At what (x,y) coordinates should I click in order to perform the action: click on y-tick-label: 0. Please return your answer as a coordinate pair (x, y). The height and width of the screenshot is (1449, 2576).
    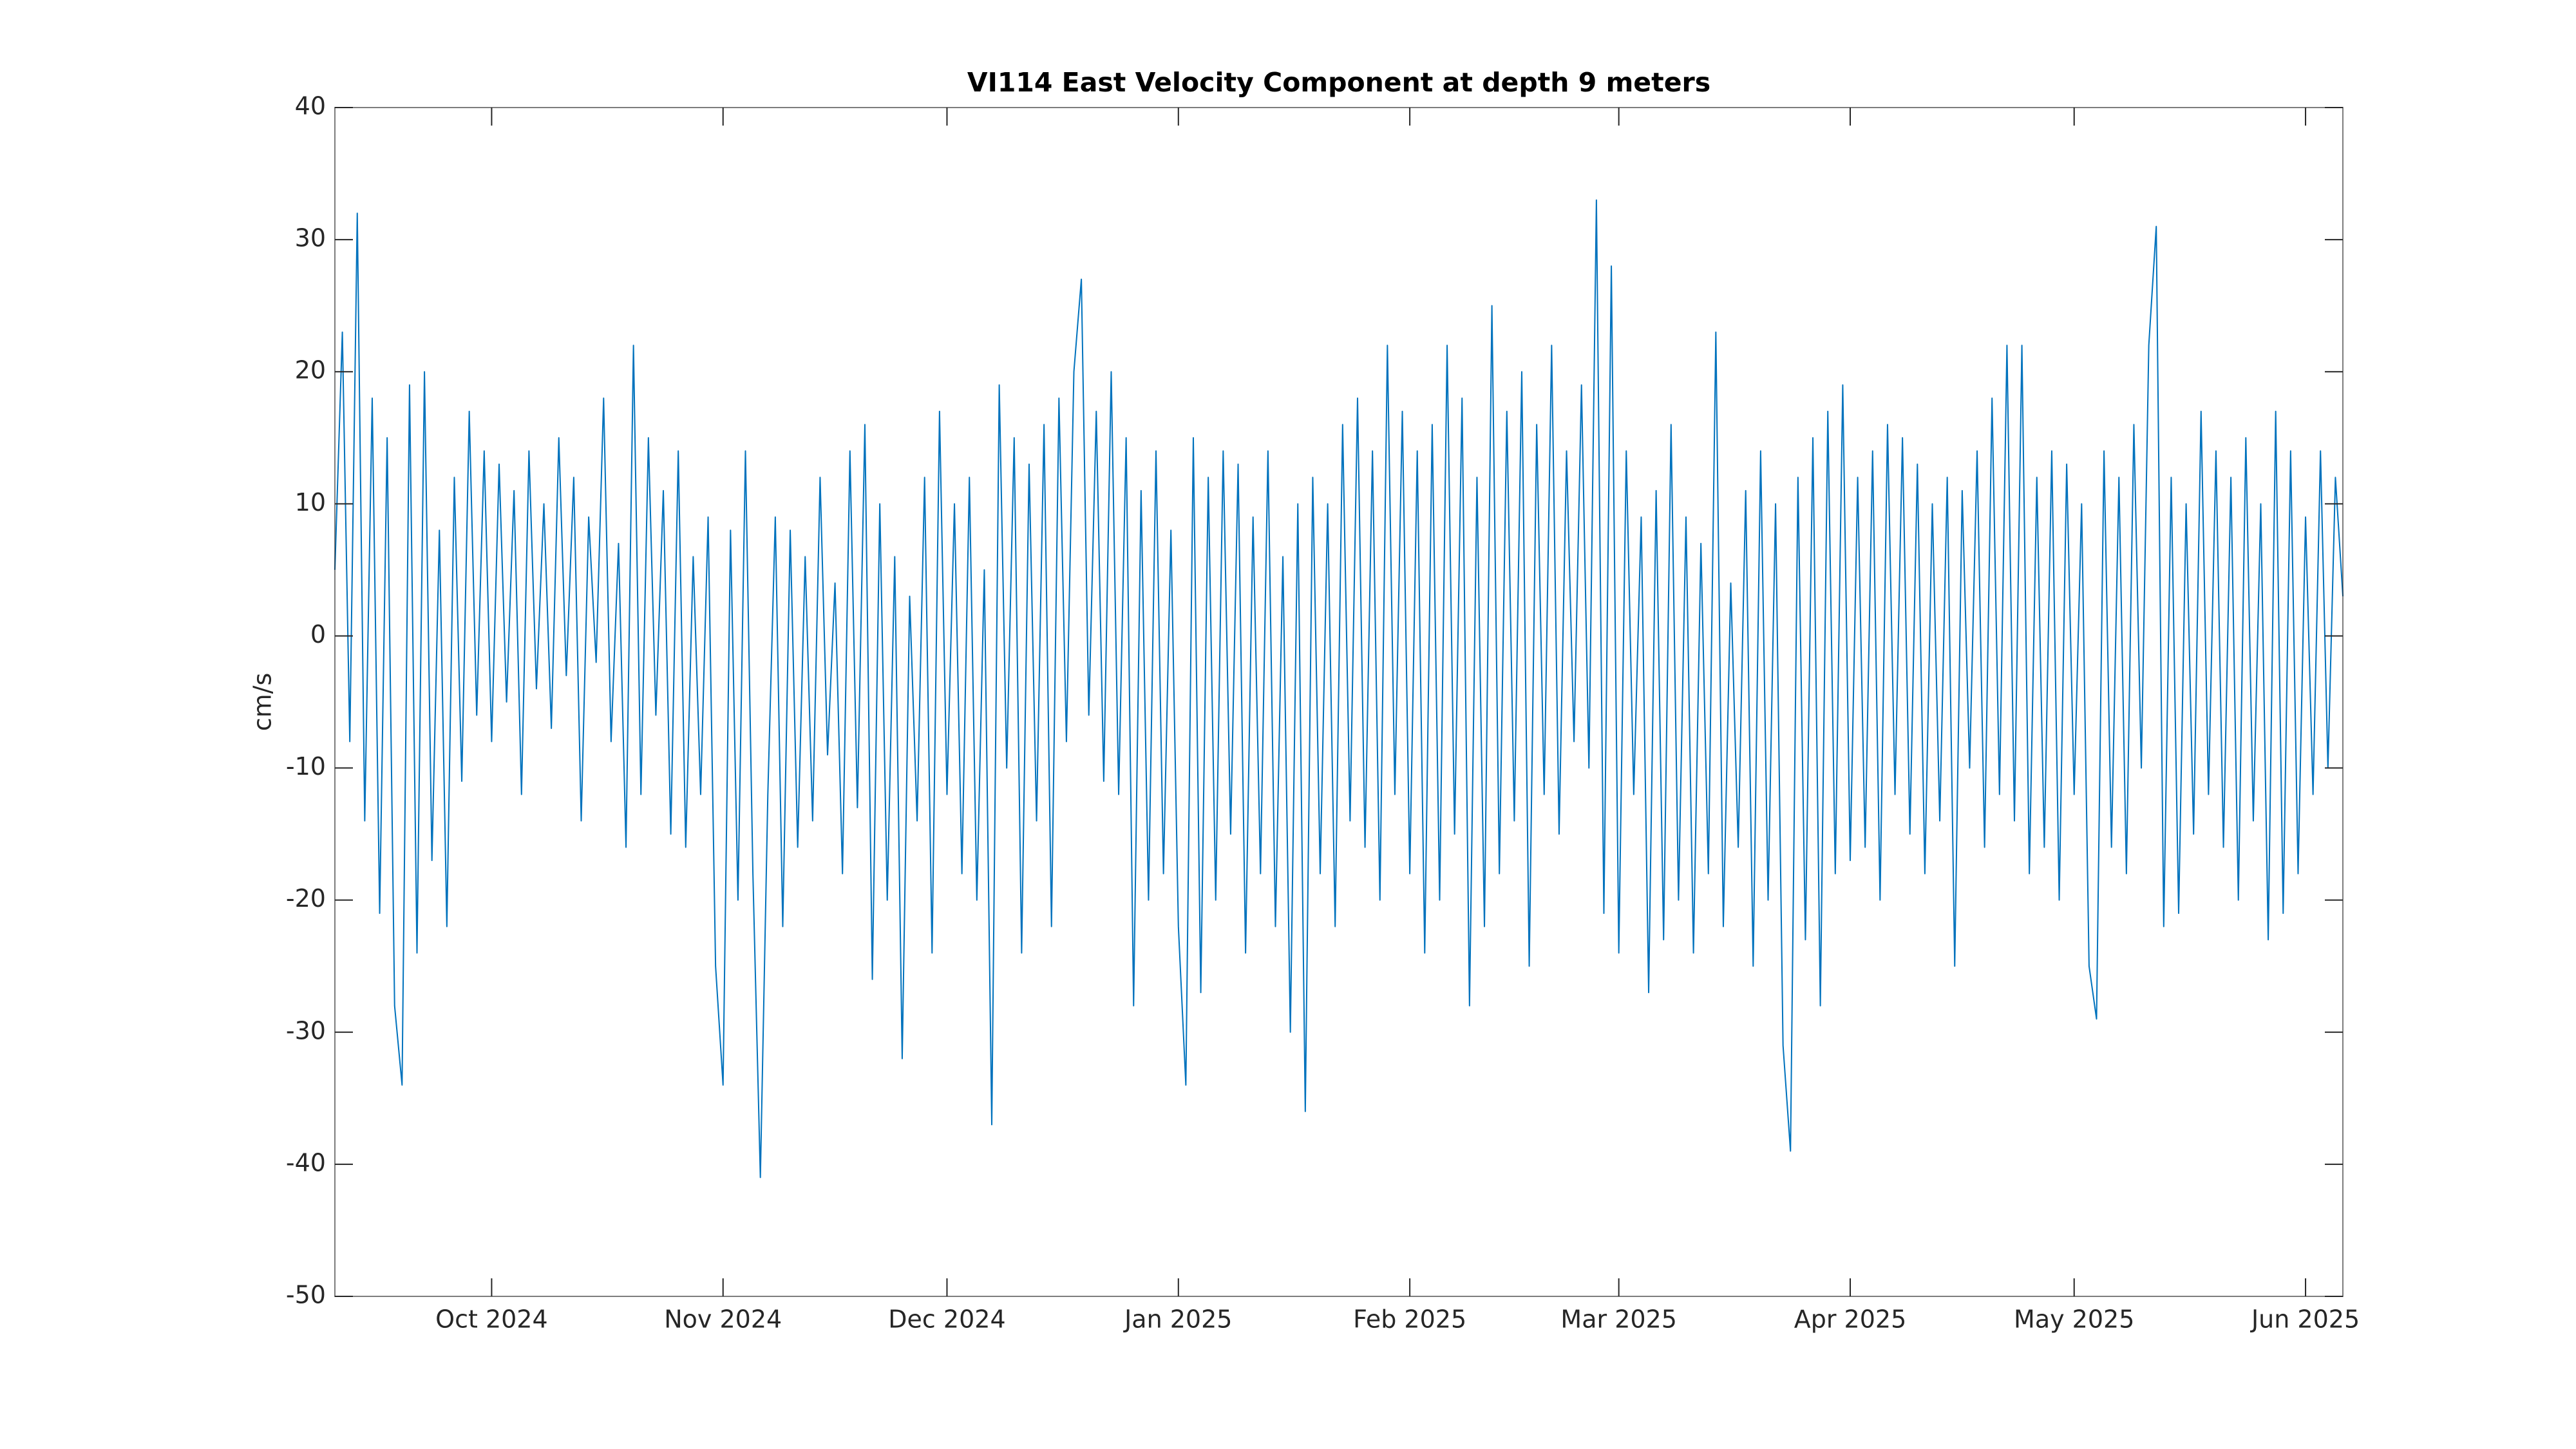
    Looking at the image, I should click on (318, 635).